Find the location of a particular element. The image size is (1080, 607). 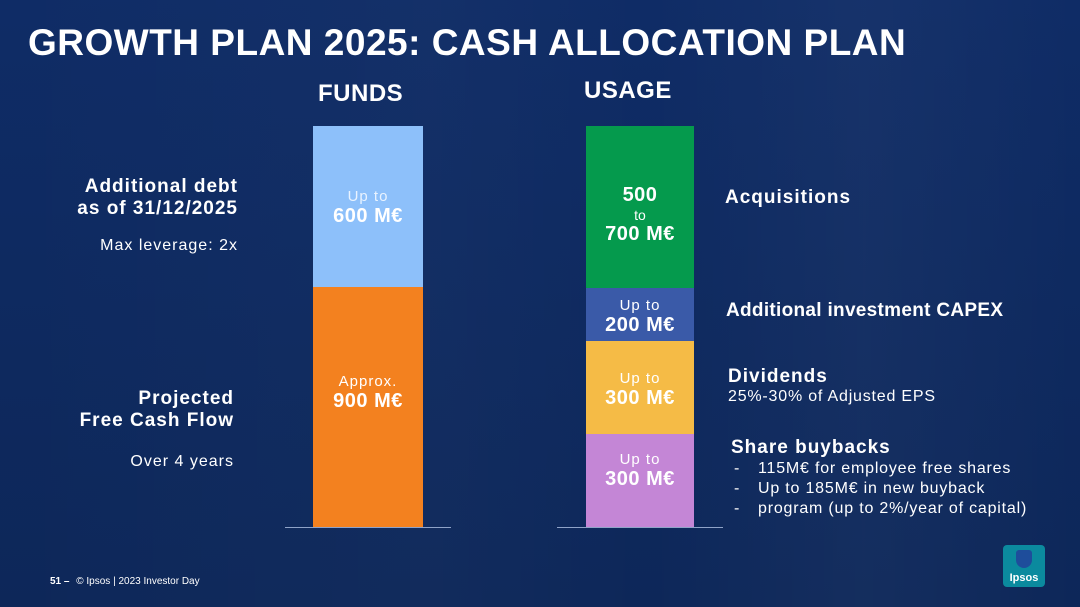

leverage-note: Max leverage: 2x is located at coordinates (169, 245).